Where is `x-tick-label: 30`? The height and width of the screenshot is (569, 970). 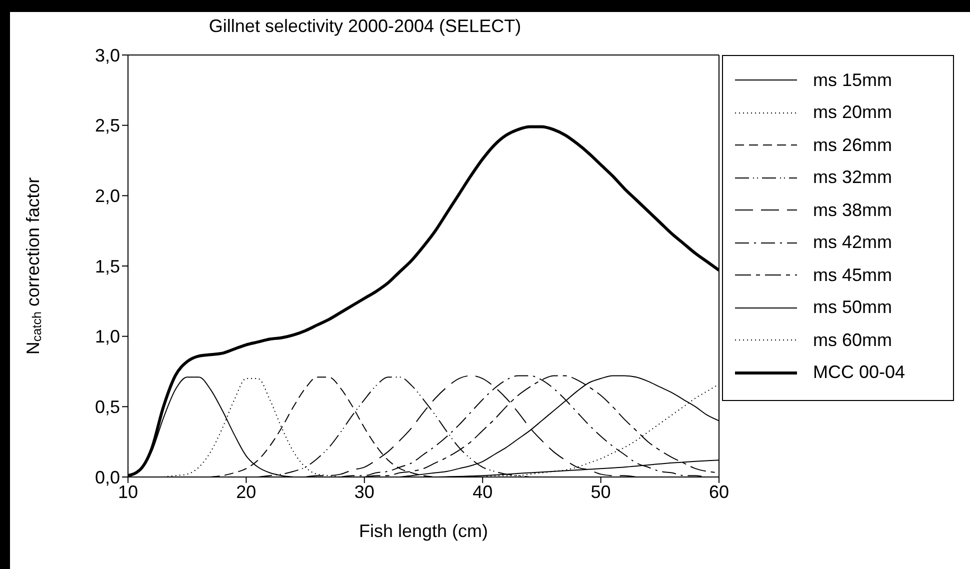
x-tick-label: 30 is located at coordinates (364, 492).